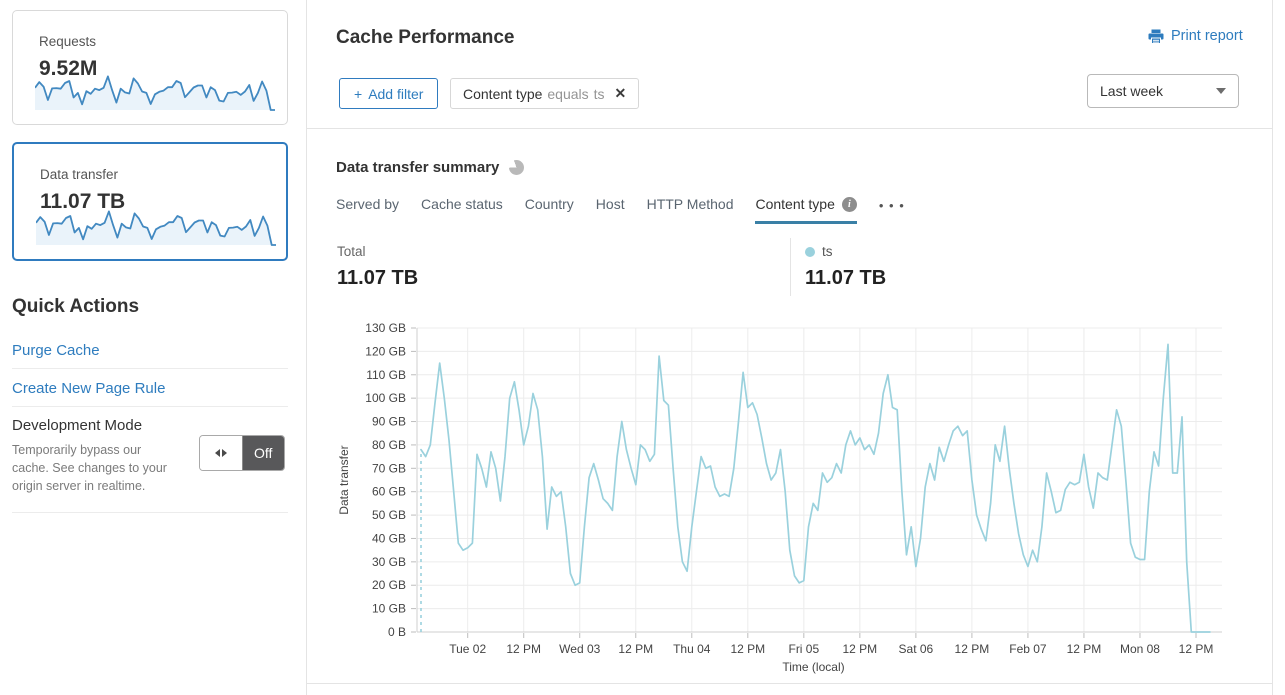  I want to click on stats-divider, so click(790, 267).